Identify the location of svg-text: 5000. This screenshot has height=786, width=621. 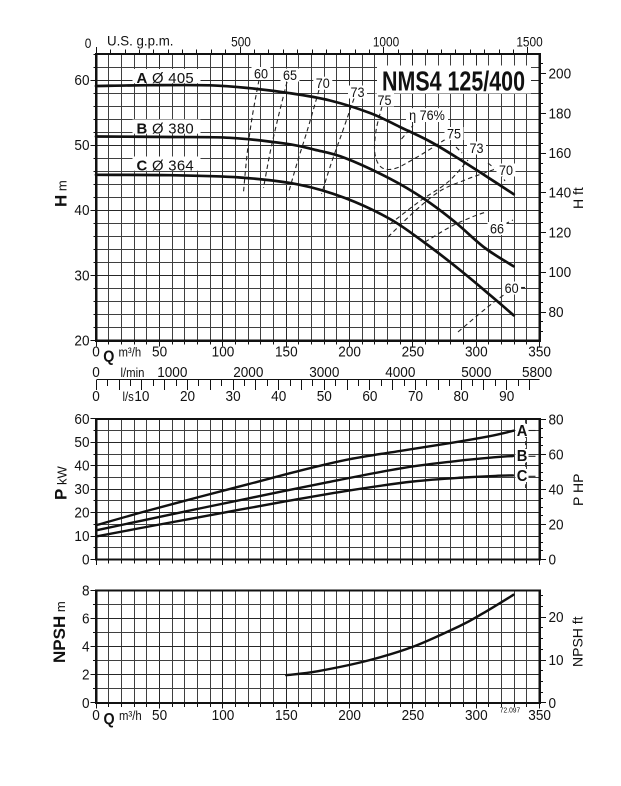
(476, 372).